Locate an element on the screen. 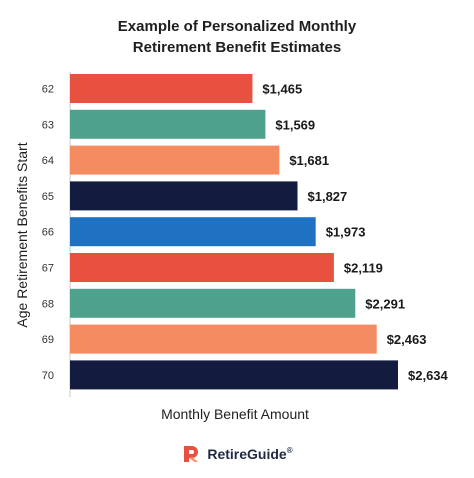  data-label: $1,681 is located at coordinates (309, 160).